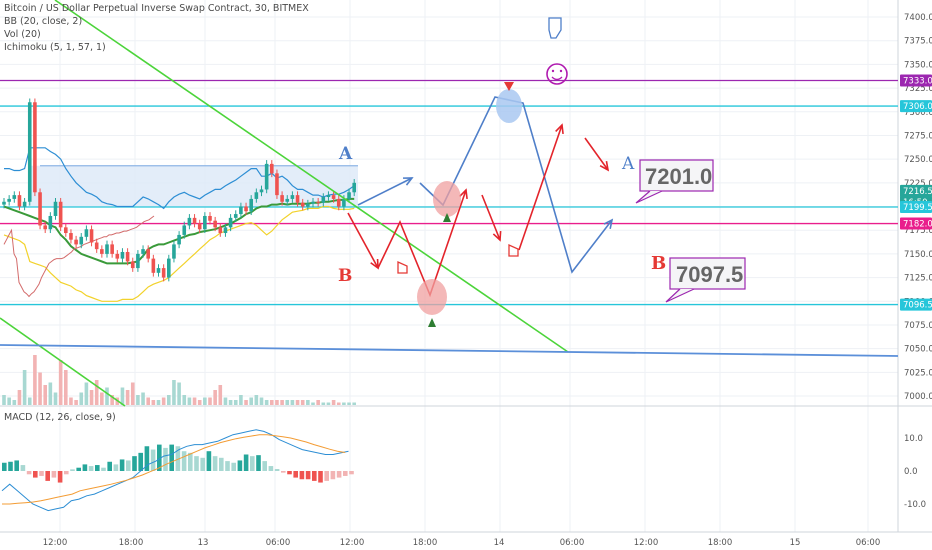 The image size is (932, 550). I want to click on bb-legend: BB (20, close, 2), so click(43, 21).